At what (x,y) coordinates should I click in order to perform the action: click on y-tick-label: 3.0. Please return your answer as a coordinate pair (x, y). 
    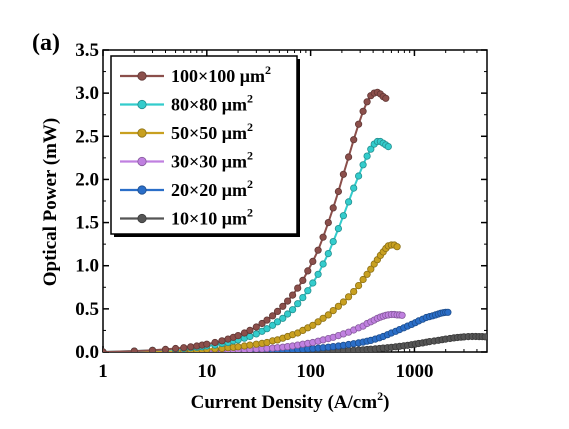
    Looking at the image, I should click on (87, 93).